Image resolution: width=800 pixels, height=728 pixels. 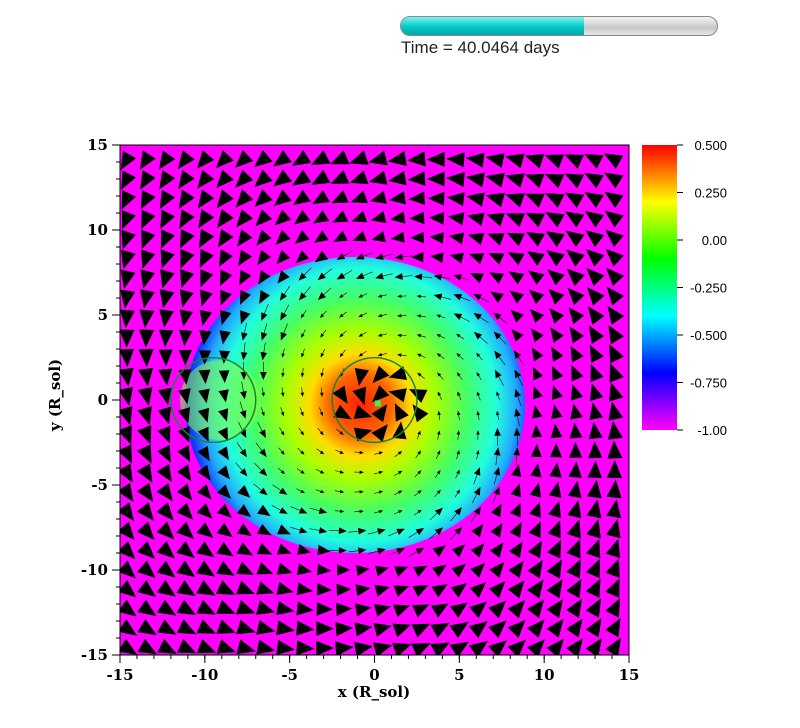 I want to click on y-tick-label: -15, so click(x=94, y=655).